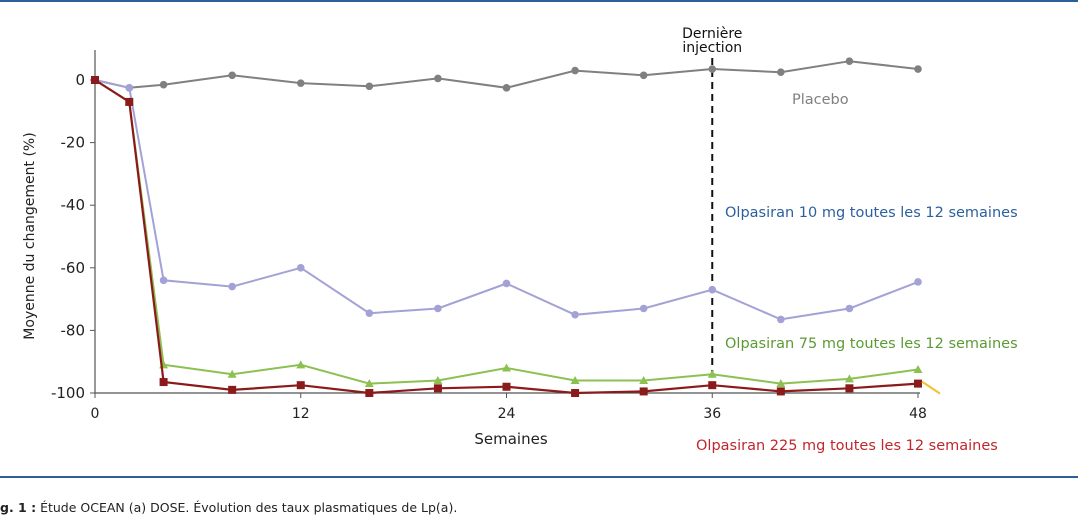 Image resolution: width=1078 pixels, height=516 pixels. I want to click on y-tick-label: 0, so click(80, 80).